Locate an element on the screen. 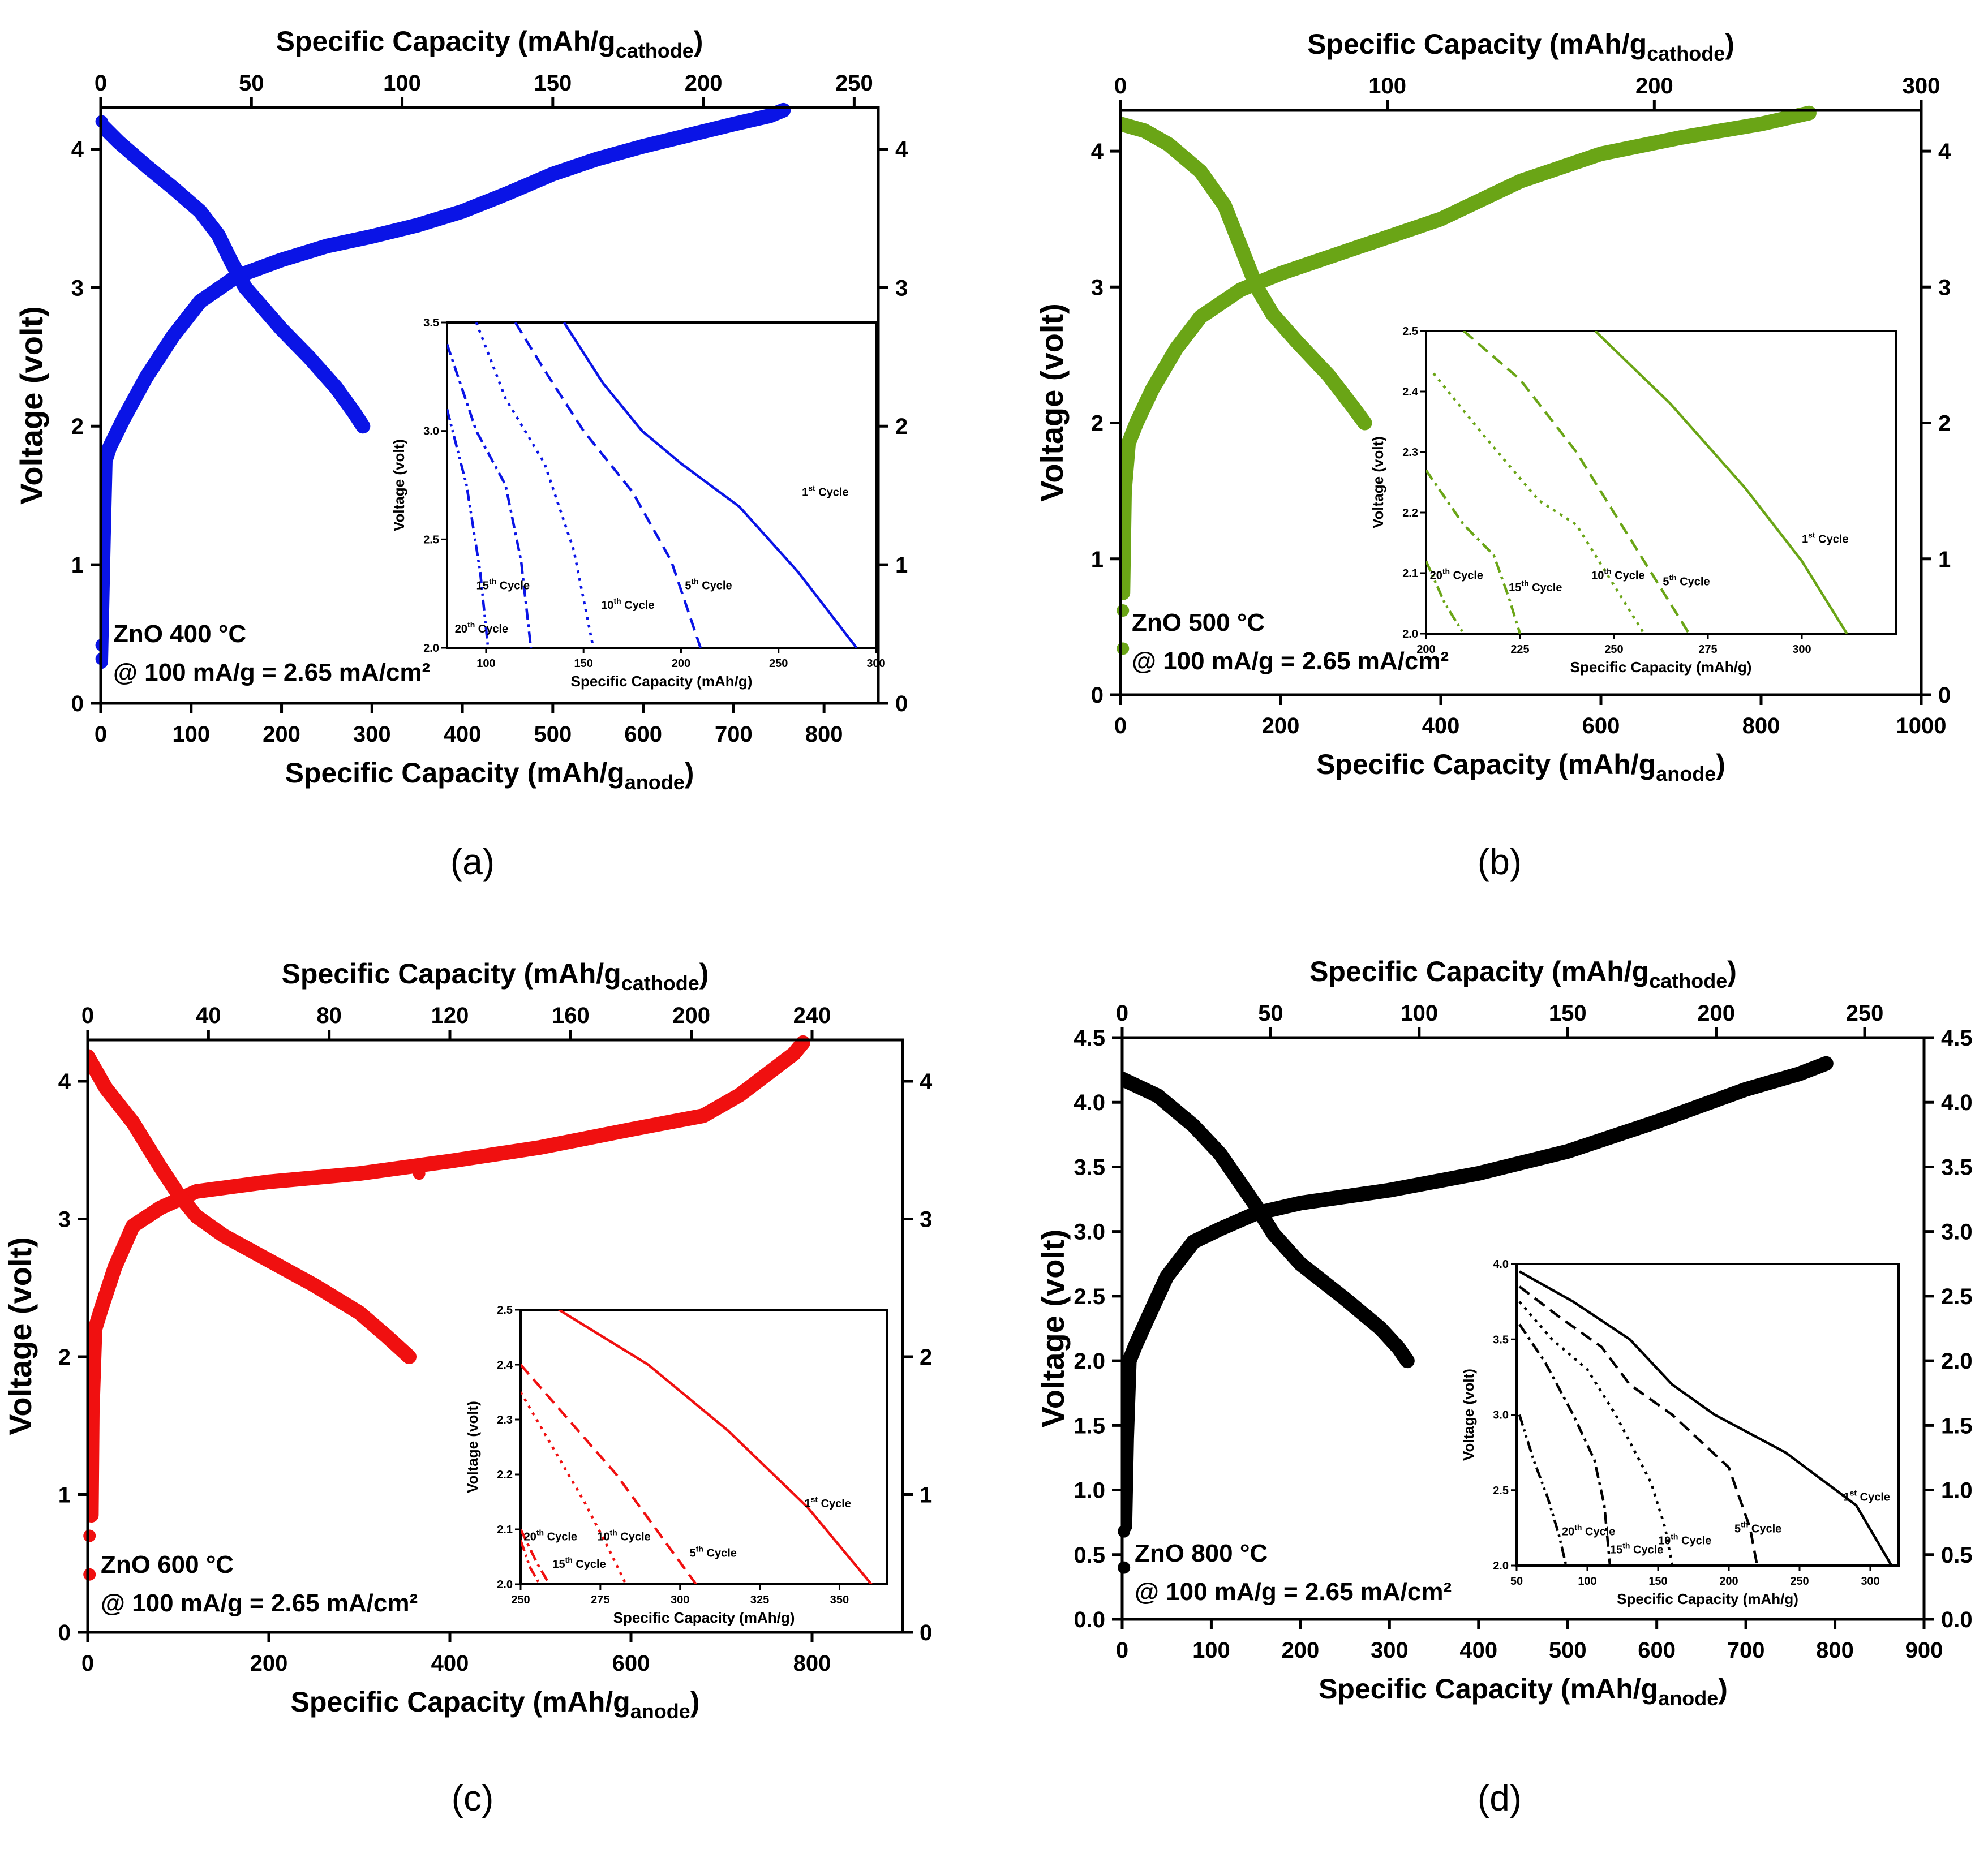  inset-cycle-label: 10th Cycle is located at coordinates (627, 604).